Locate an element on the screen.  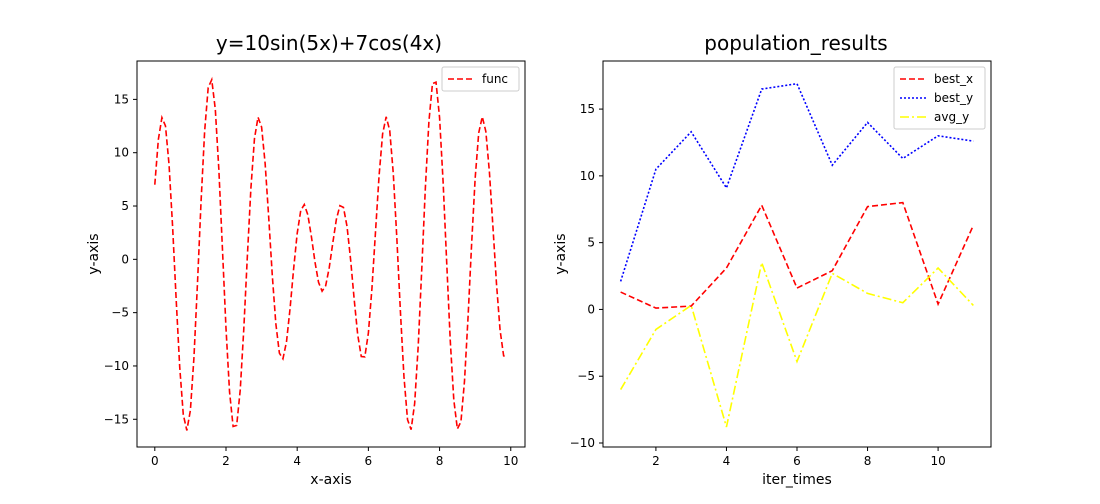
legend: func is located at coordinates (480, 79).